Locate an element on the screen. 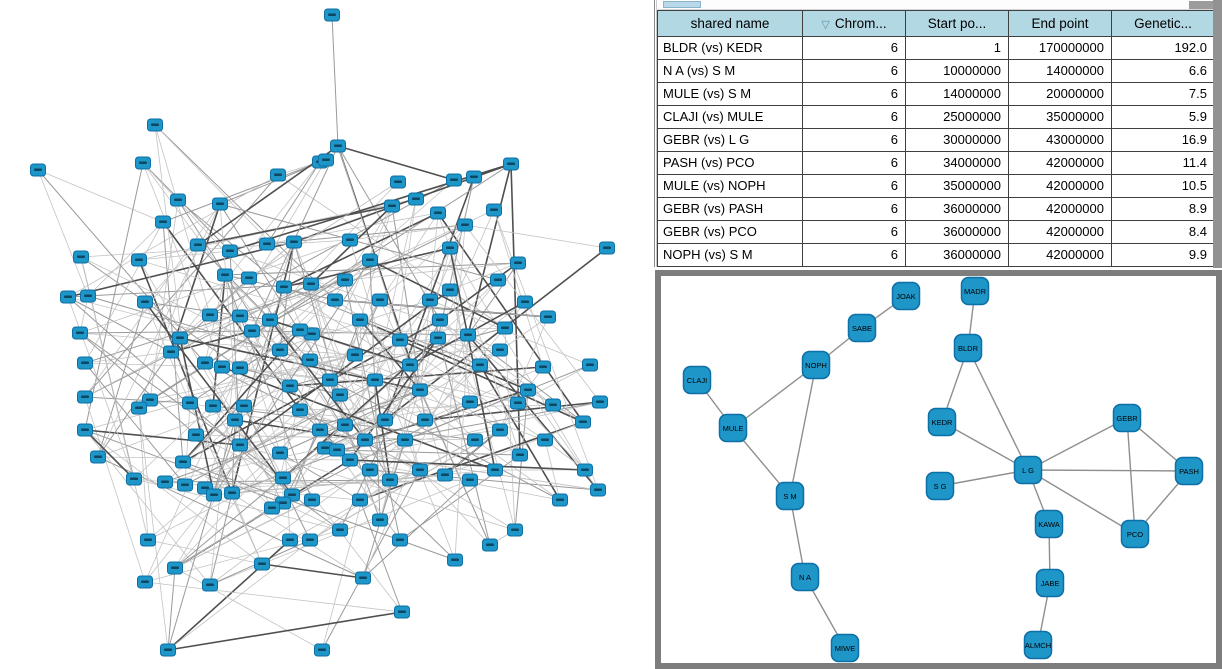 This screenshot has height=669, width=1222. network-node-SM: S M is located at coordinates (790, 496).